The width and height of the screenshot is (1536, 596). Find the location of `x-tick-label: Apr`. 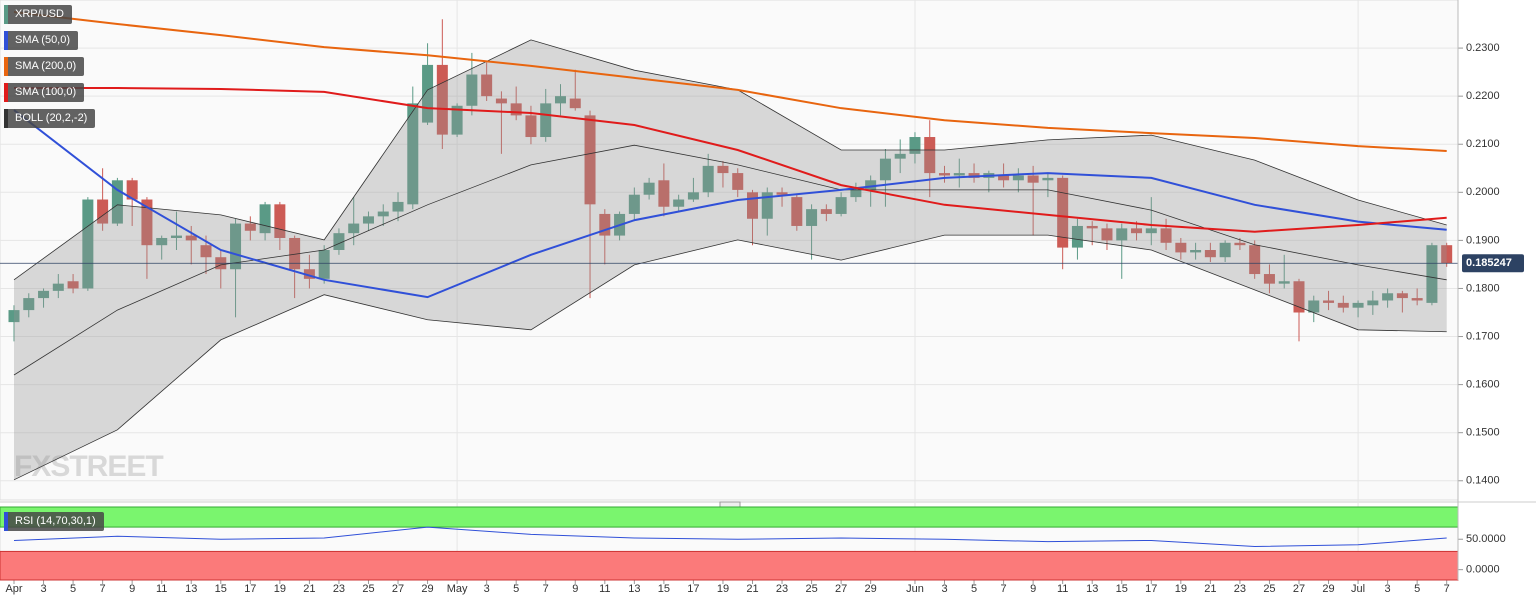

x-tick-label: Apr is located at coordinates (13, 589).